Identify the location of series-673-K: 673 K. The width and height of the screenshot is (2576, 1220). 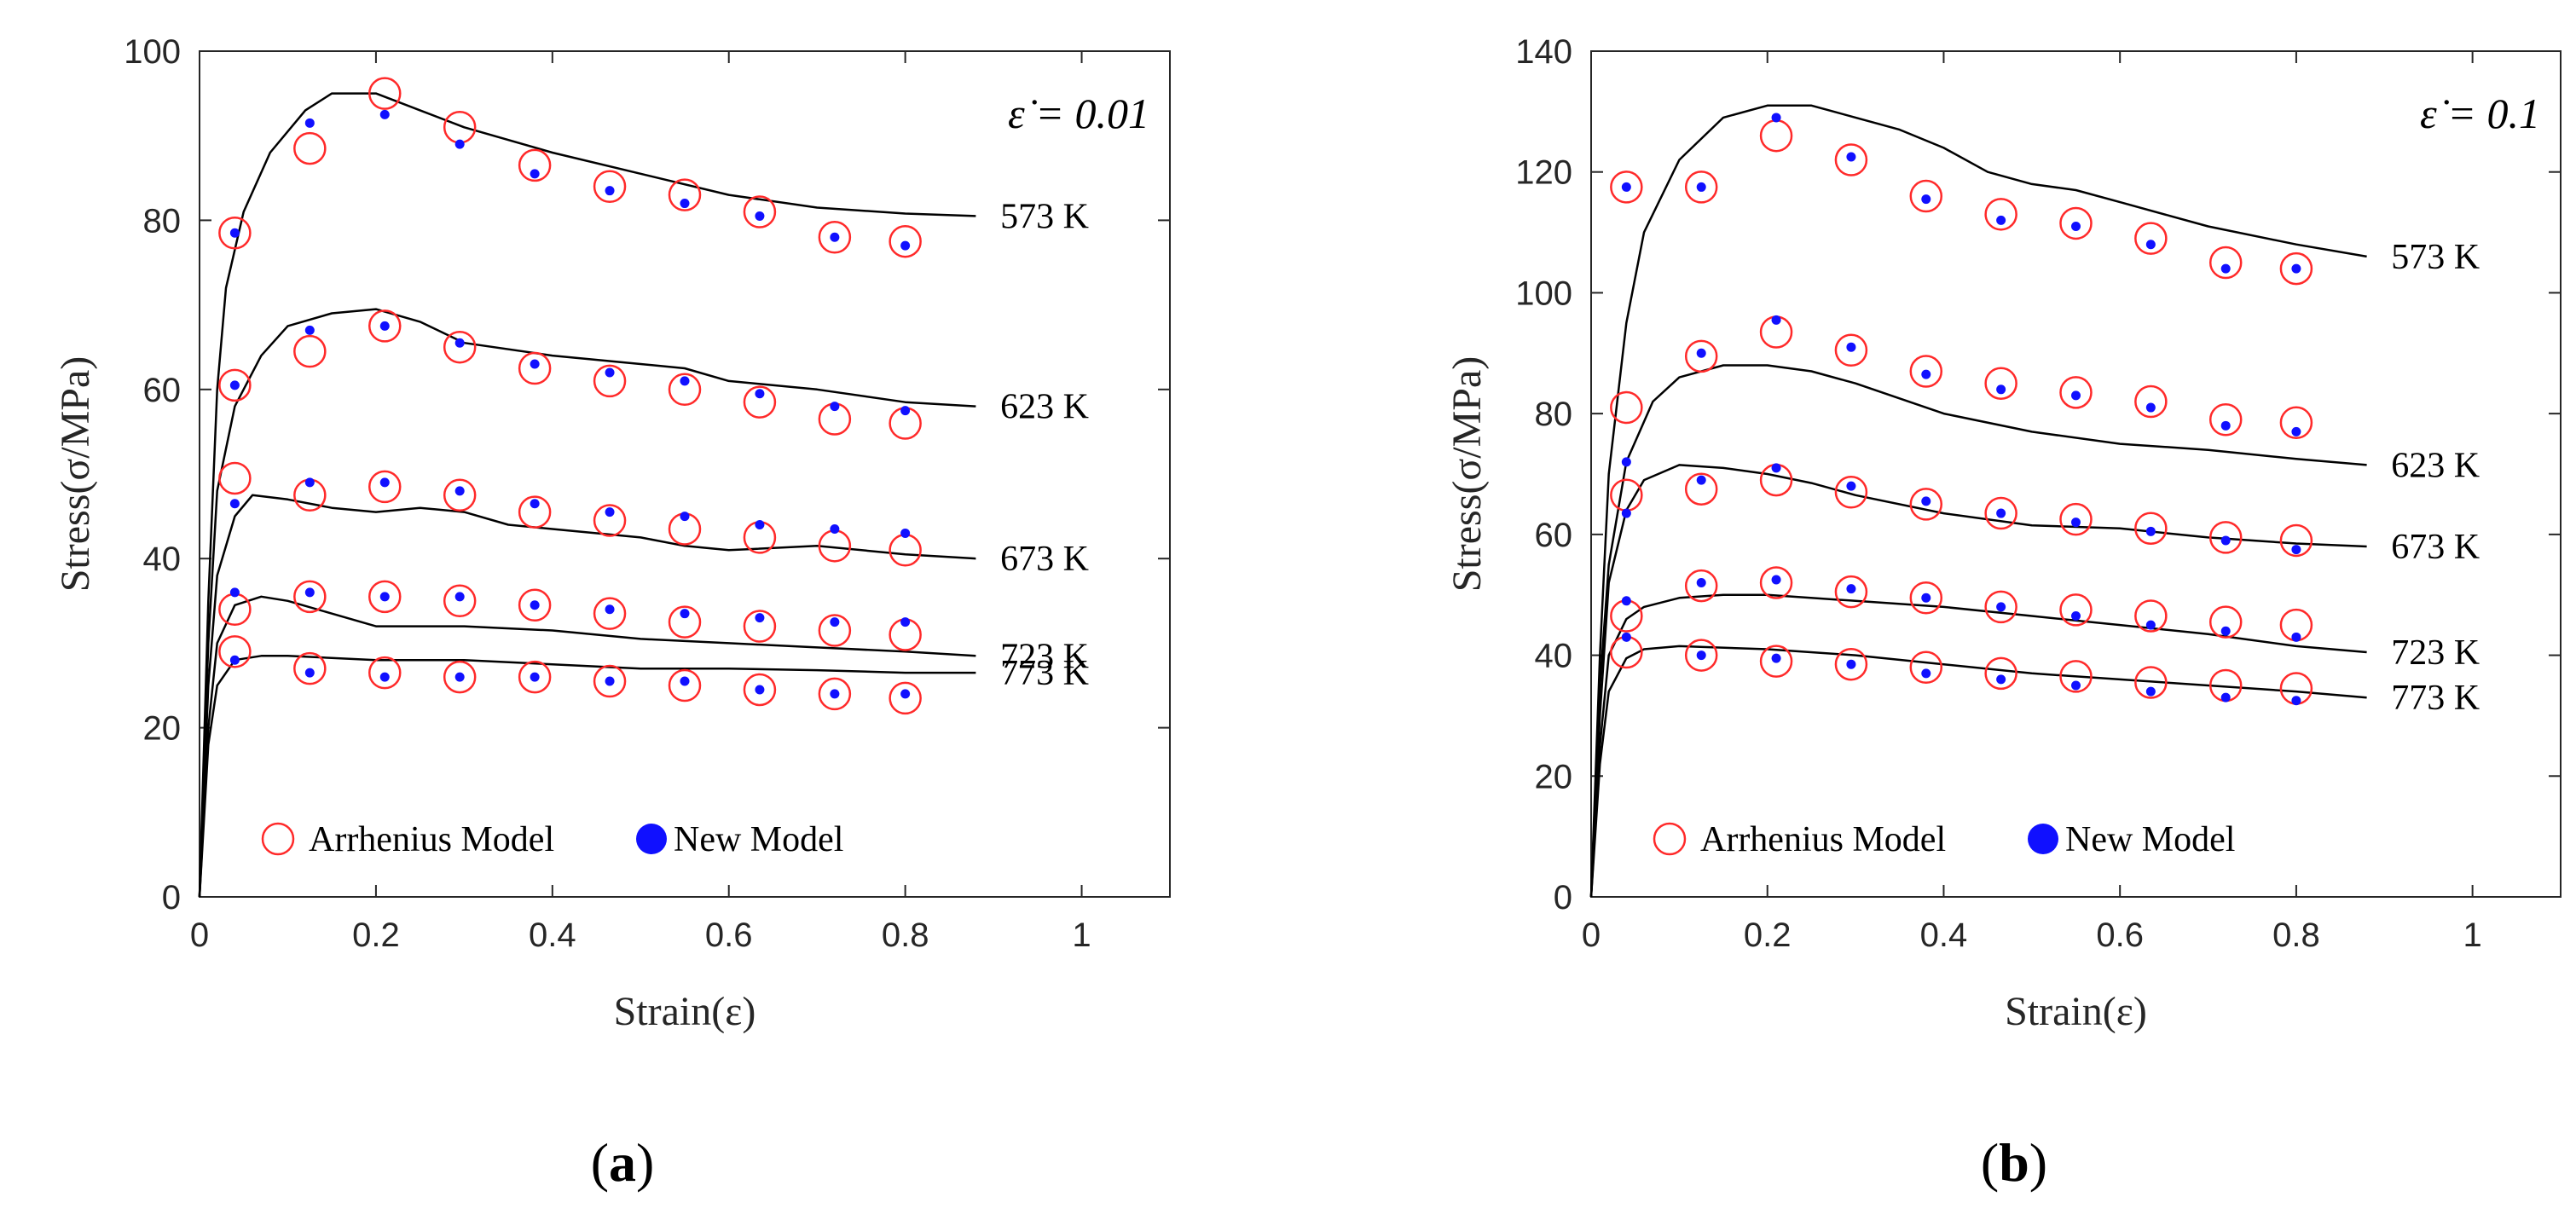
(2035, 680).